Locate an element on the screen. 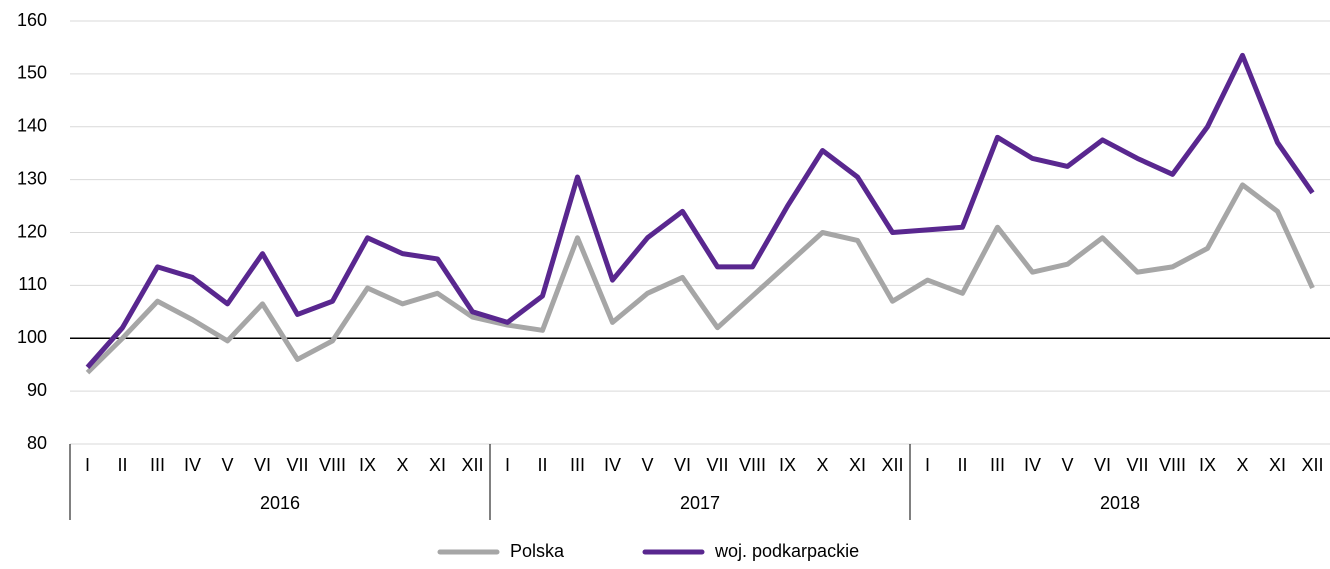 The width and height of the screenshot is (1330, 569). y-tick-label: 130 is located at coordinates (32, 178).